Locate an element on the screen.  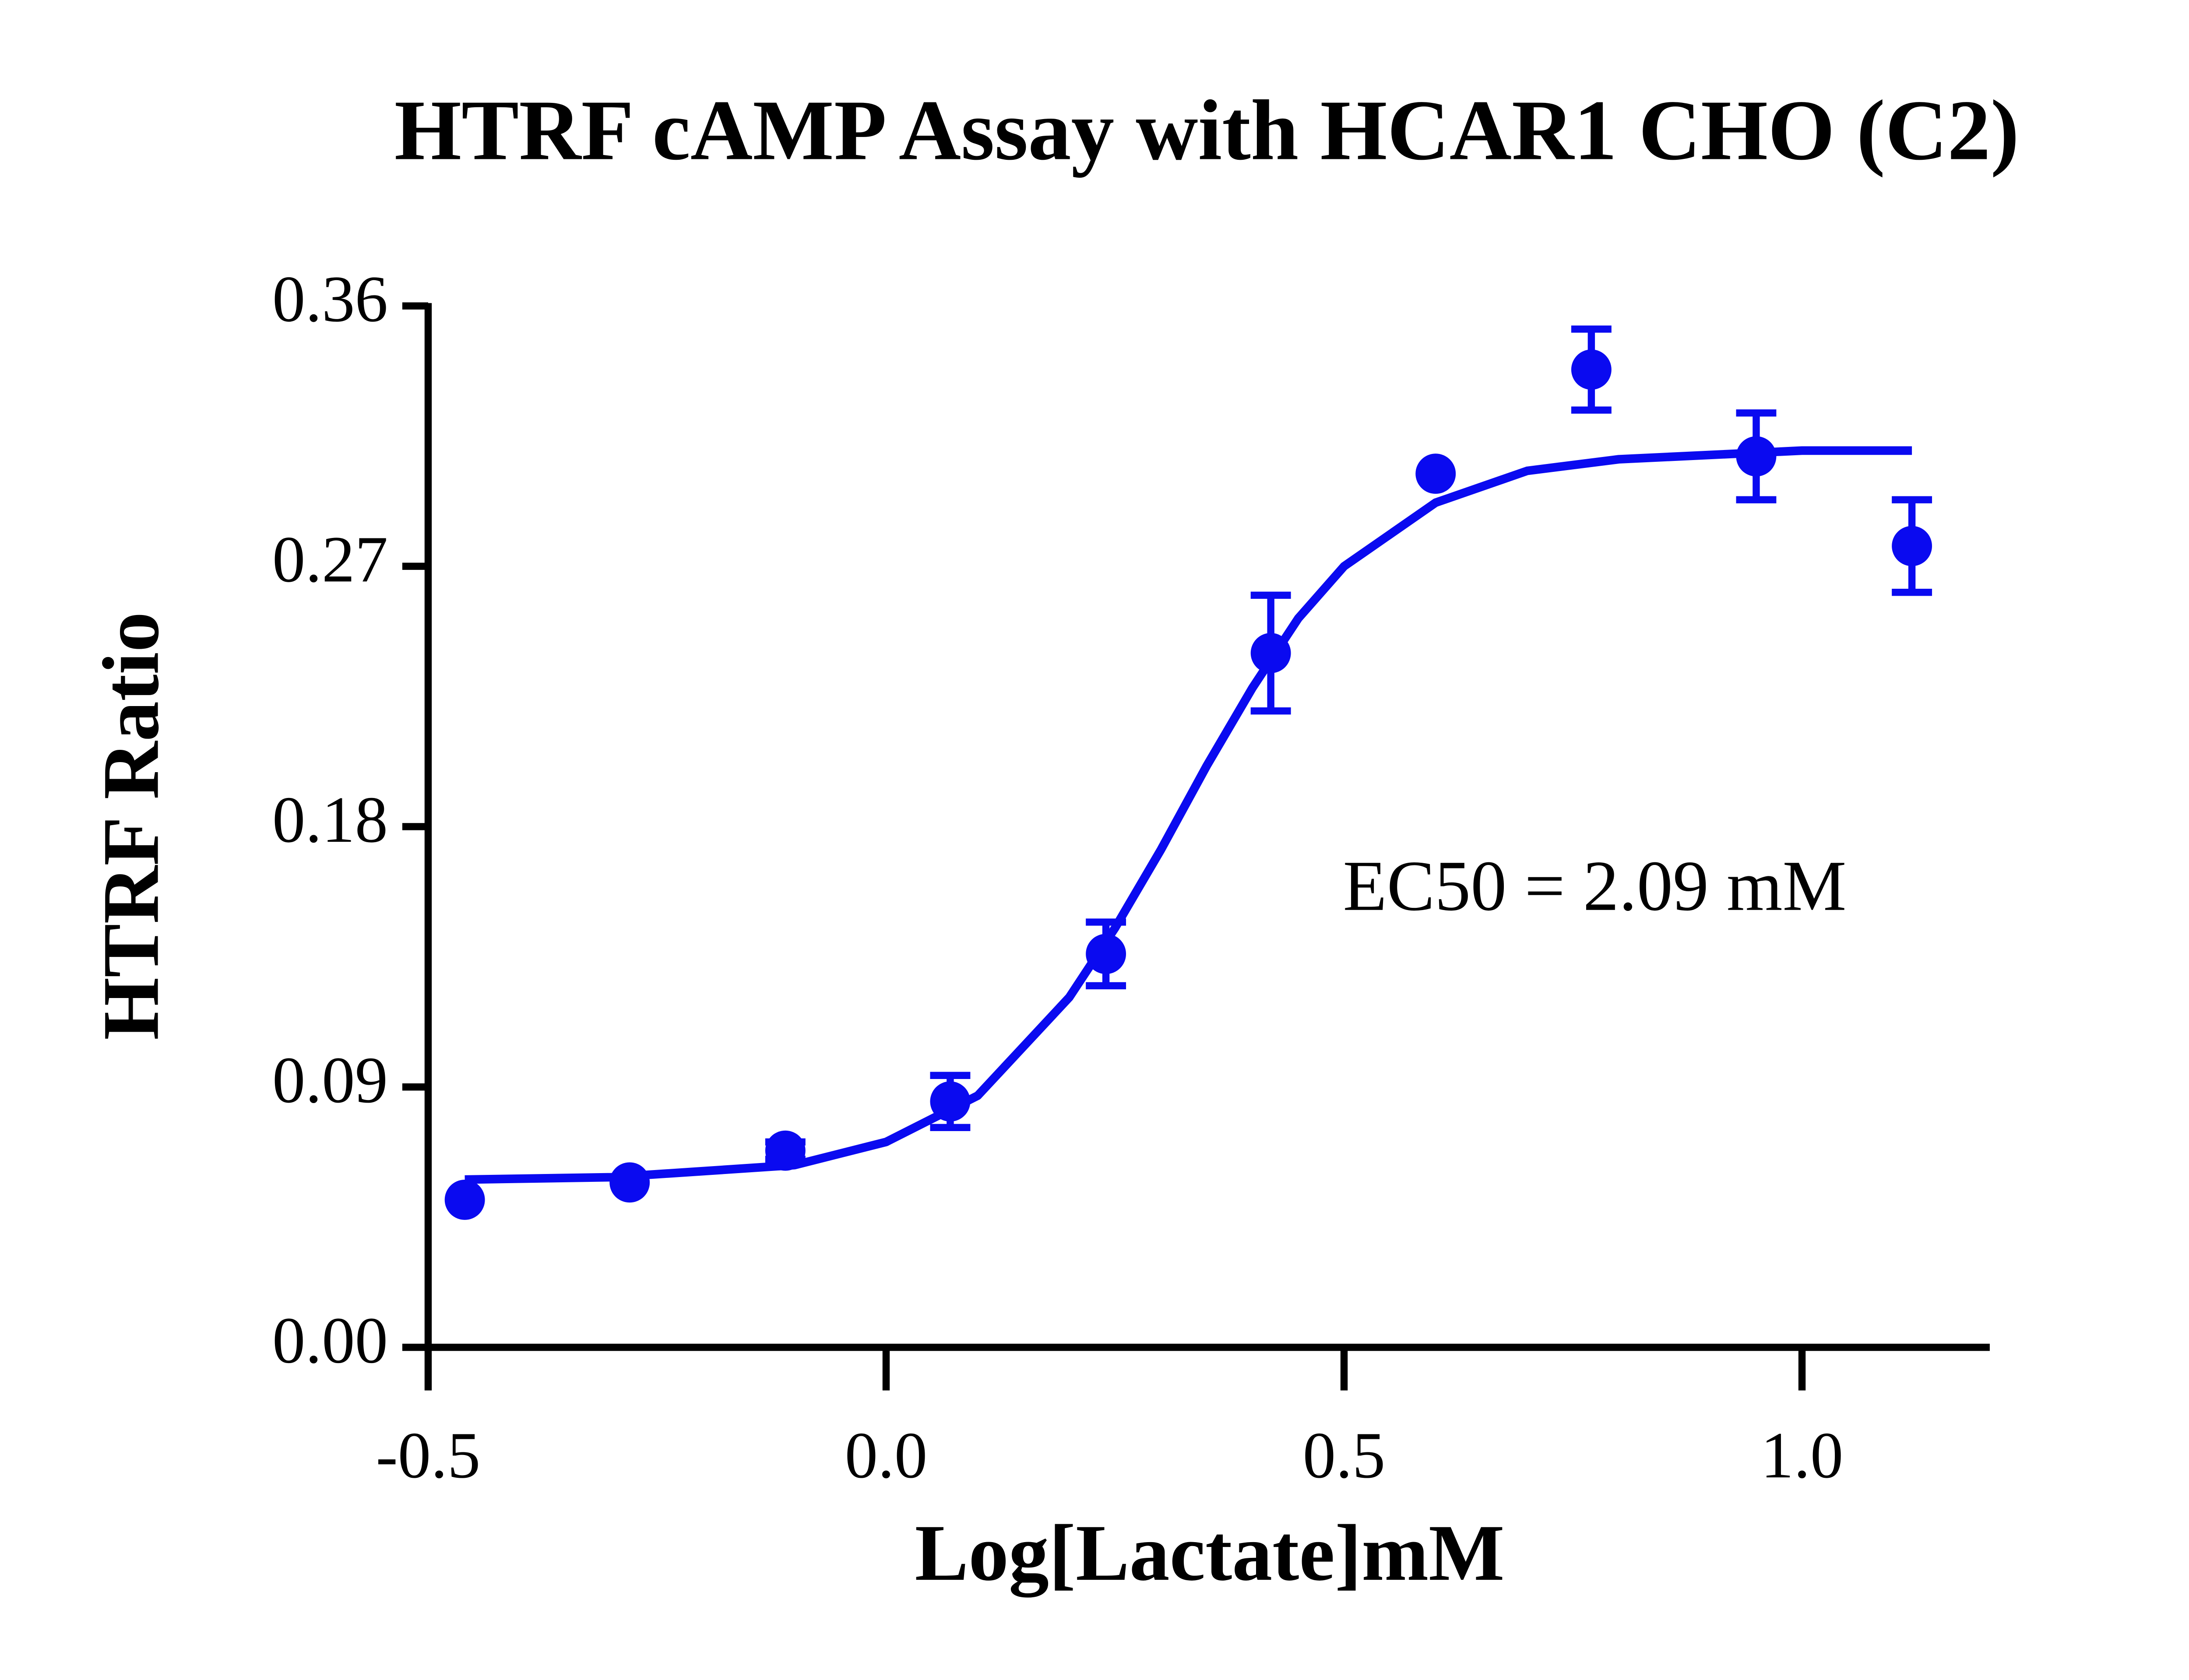
y-tick-label: 0.27 is located at coordinates (330, 559).